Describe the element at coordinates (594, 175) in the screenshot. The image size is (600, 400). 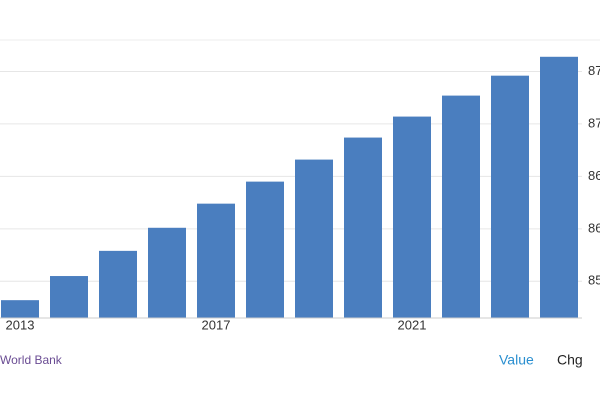
I see `y-tick-label: 86.5` at that location.